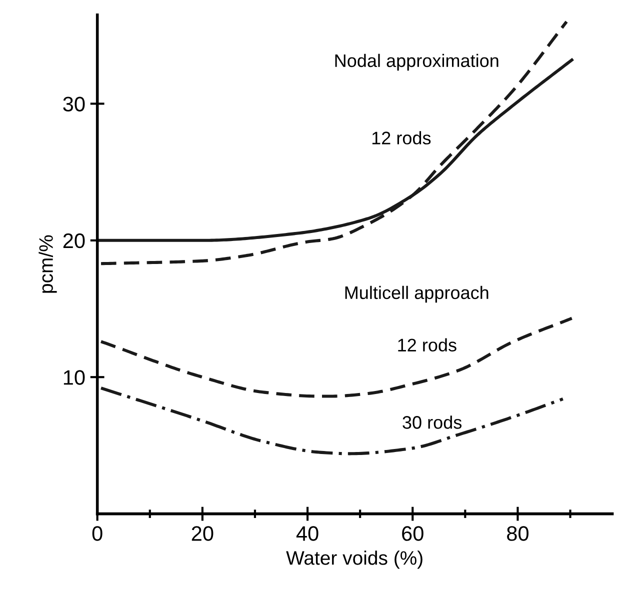 This screenshot has width=628, height=594. I want to click on y-axis-title: pcm/%, so click(47, 264).